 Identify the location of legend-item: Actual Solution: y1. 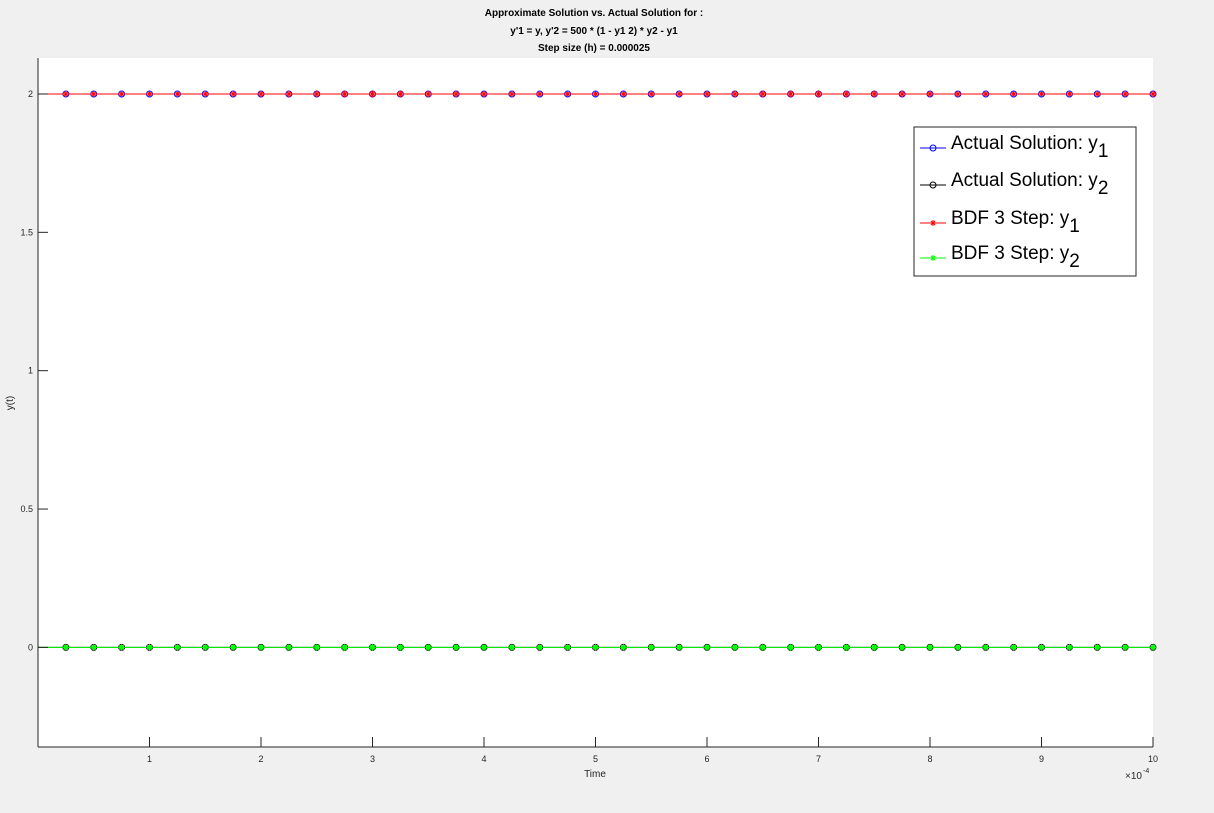
(1014, 147).